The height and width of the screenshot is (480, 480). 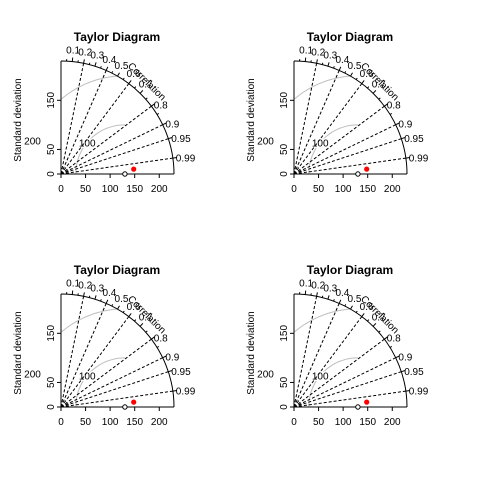 I want to click on y-tick-label: 0, so click(x=51, y=174).